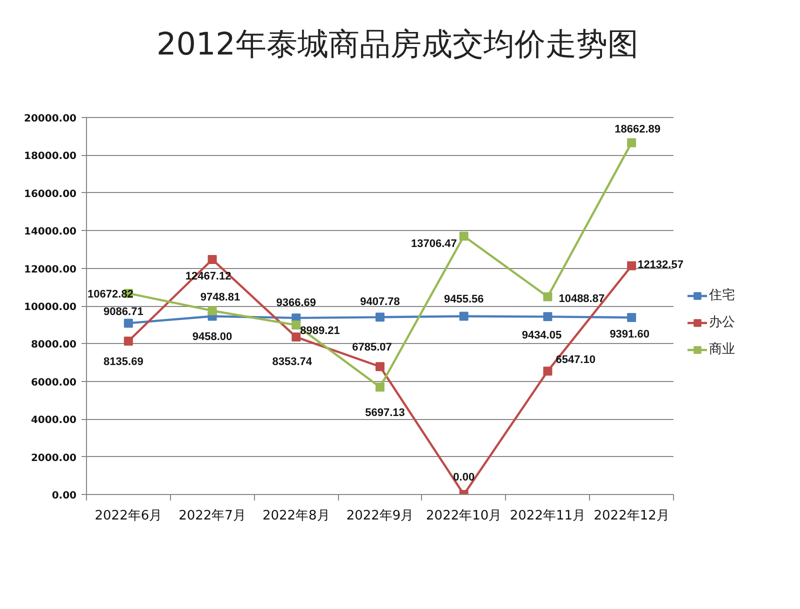 The image size is (800, 609). I want to click on legend-label: 办公, so click(722, 322).